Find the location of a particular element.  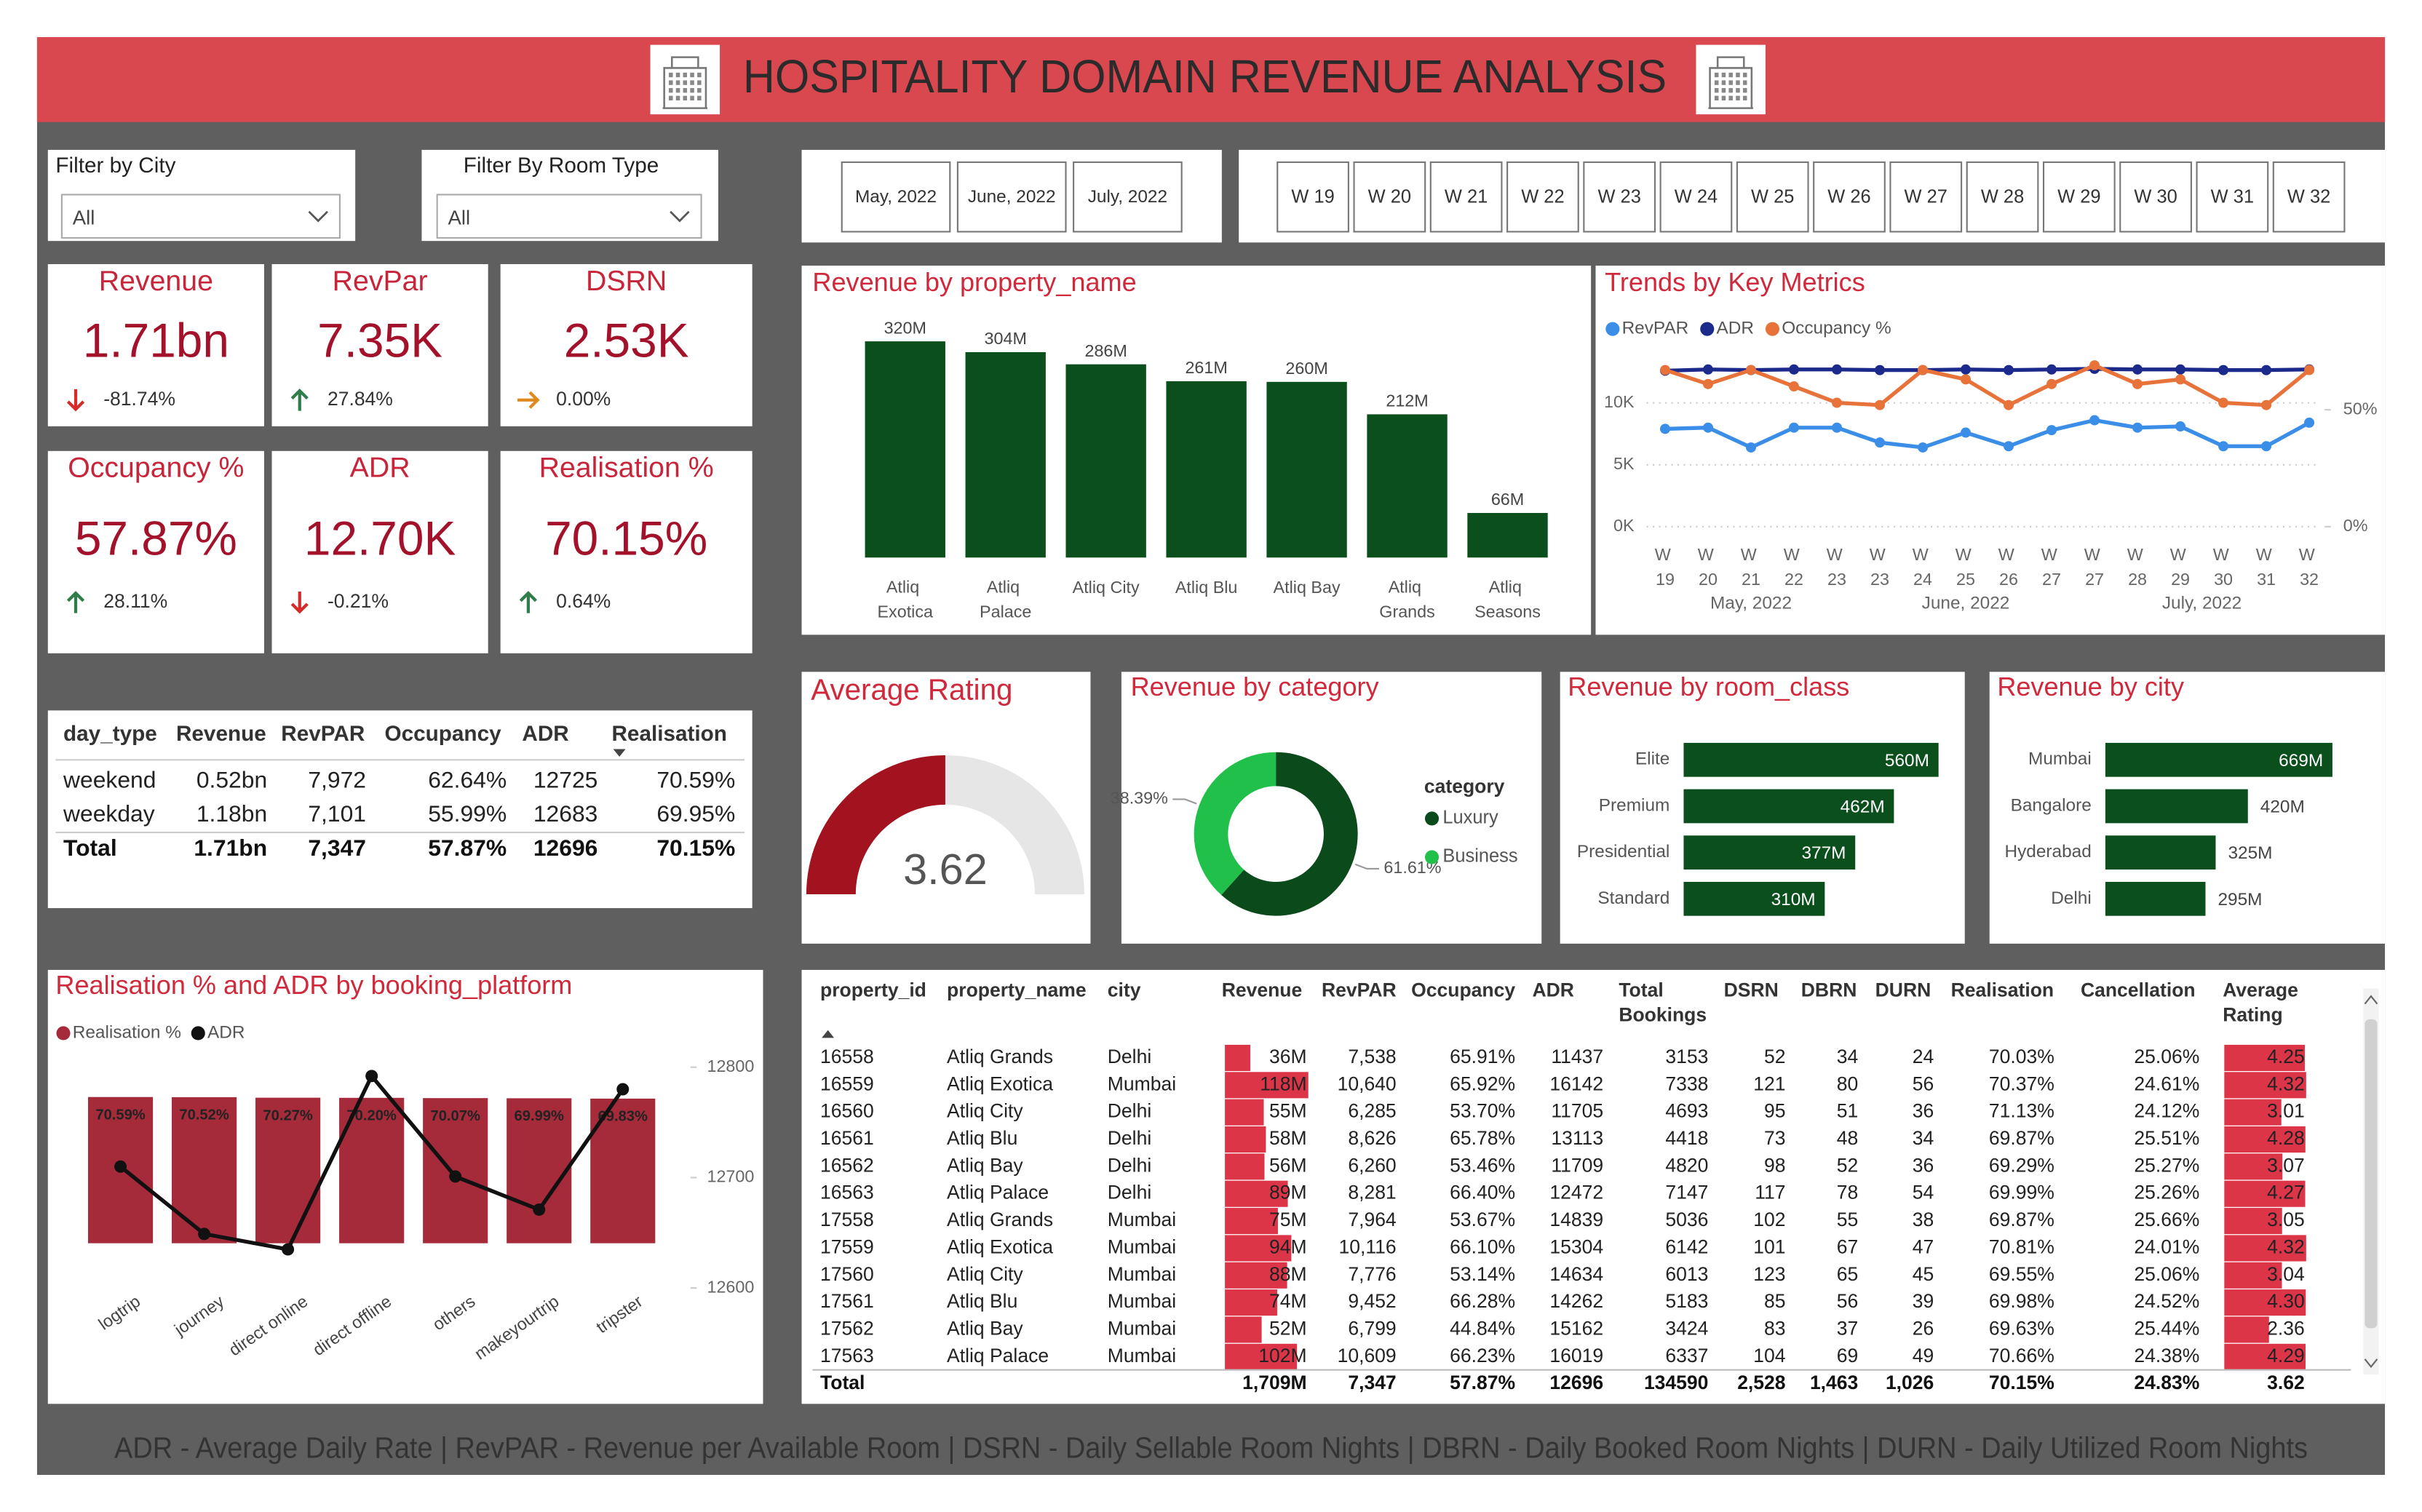

gauge-fill is located at coordinates (876, 824).